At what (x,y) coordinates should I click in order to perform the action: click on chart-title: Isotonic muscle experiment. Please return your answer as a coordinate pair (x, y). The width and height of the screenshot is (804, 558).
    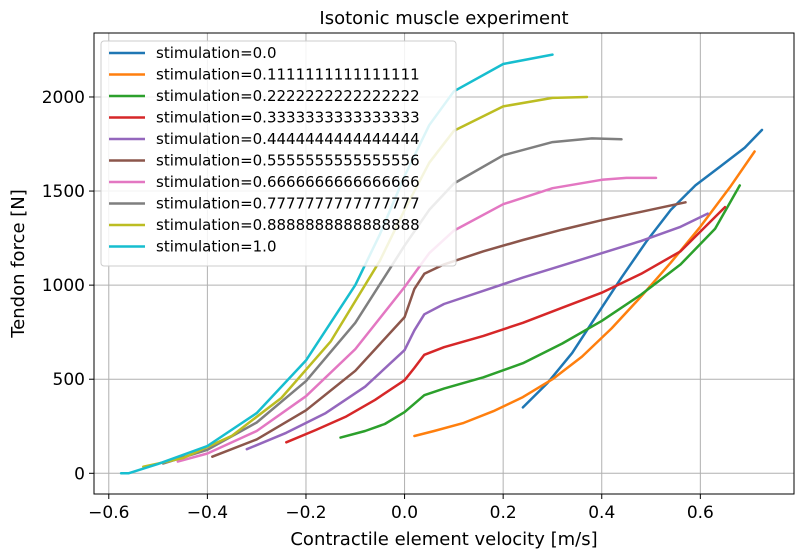
    Looking at the image, I should click on (443, 18).